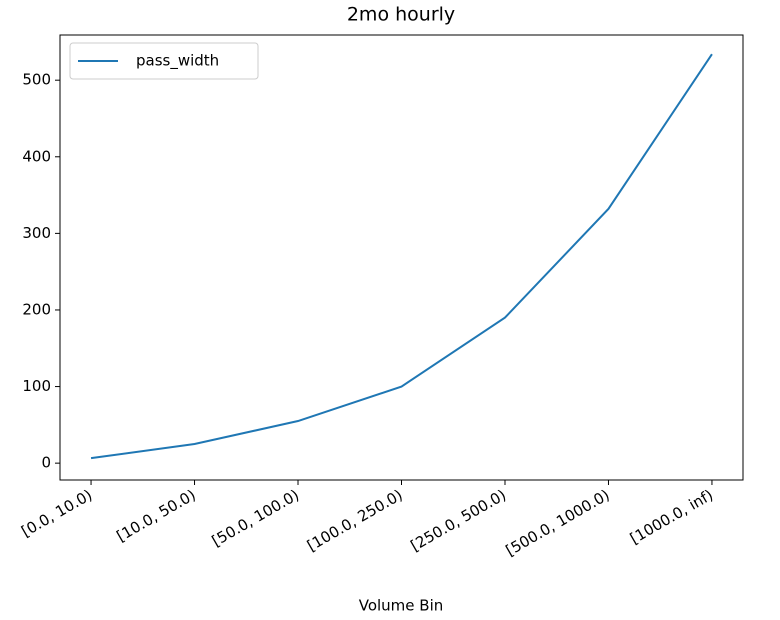 The width and height of the screenshot is (780, 620). What do you see at coordinates (36, 309) in the screenshot?
I see `y-tick-label: 200` at bounding box center [36, 309].